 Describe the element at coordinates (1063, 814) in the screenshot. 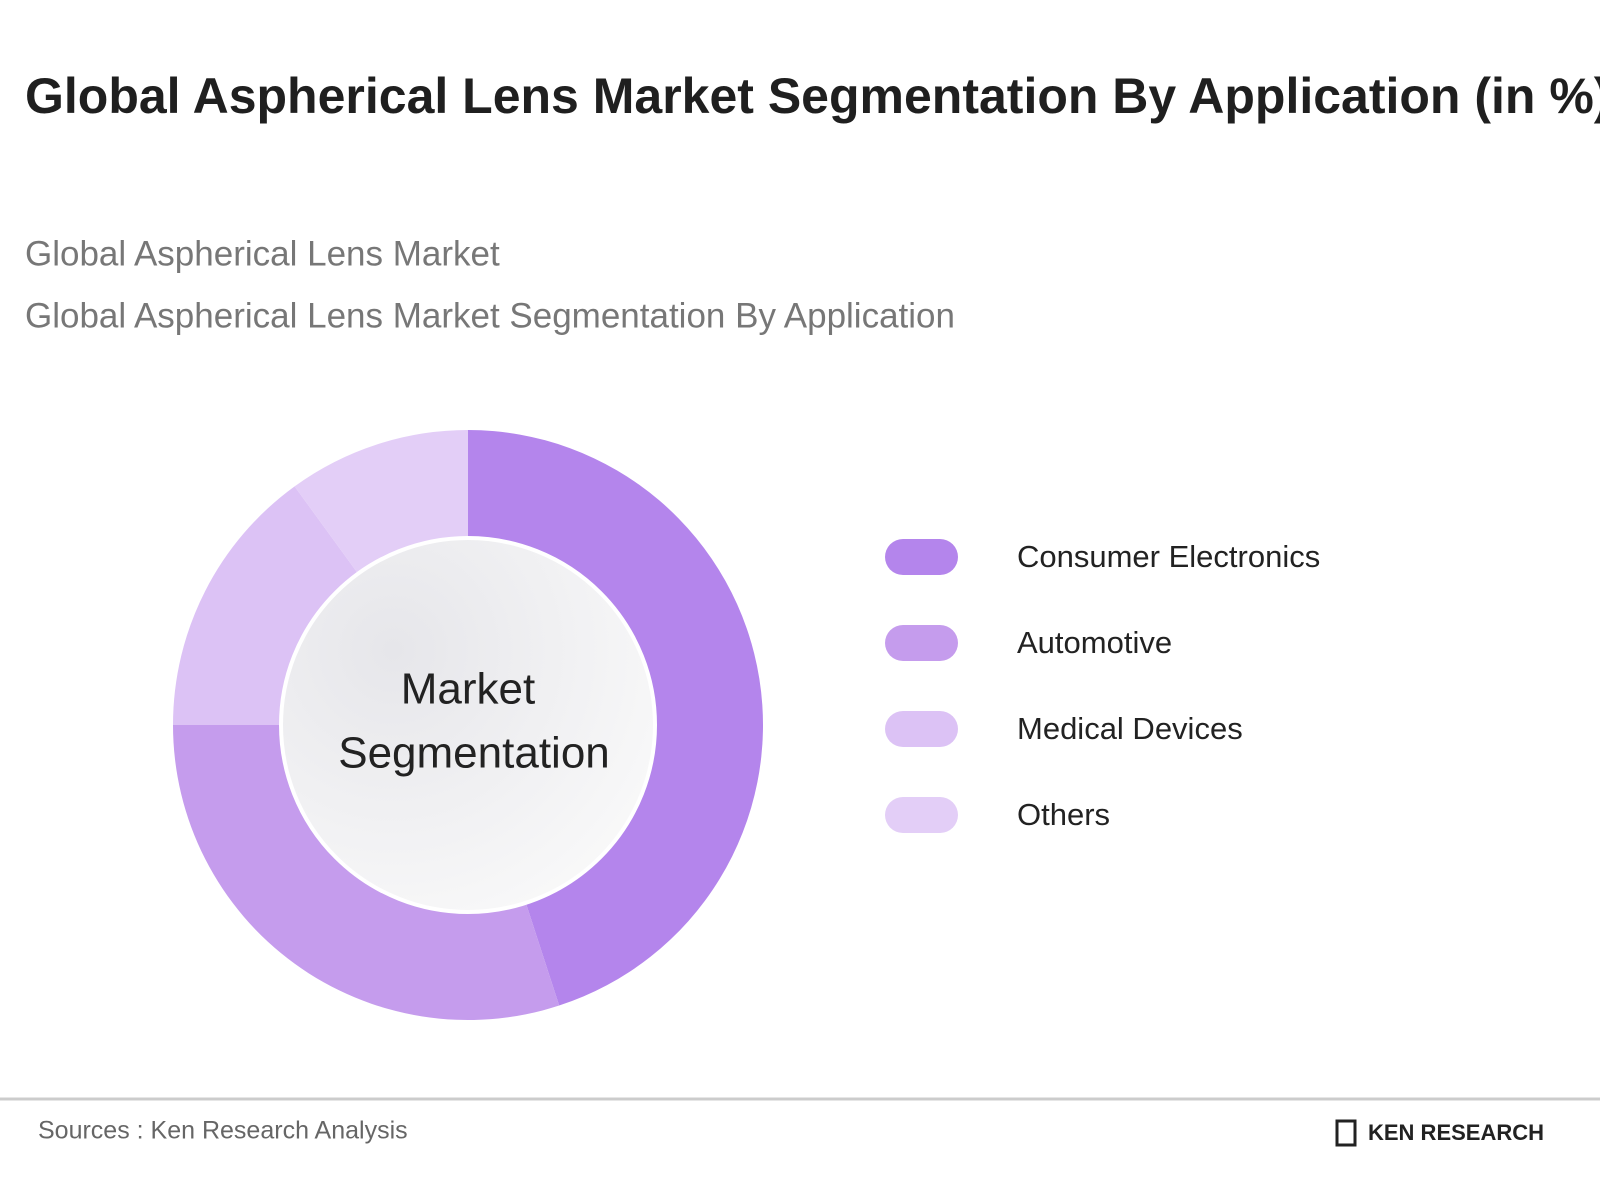

I see `legend-label: Others` at that location.